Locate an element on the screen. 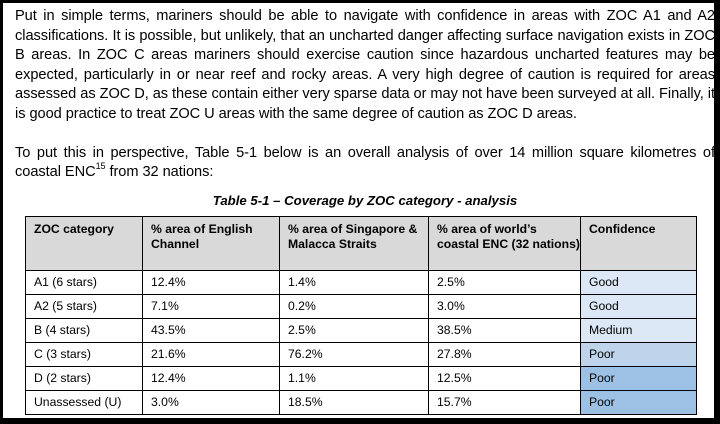  cell-zoc-category: A2 (5 stars) is located at coordinates (84, 306).